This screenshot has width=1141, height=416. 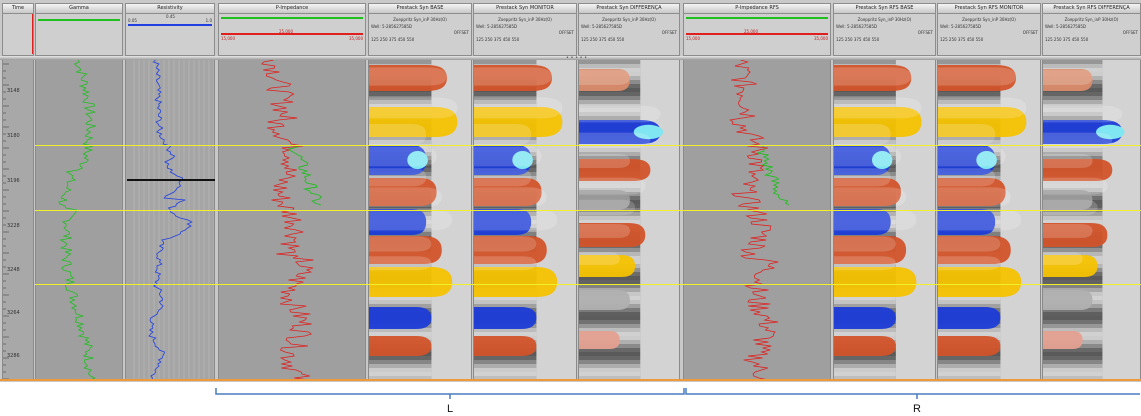 I want to click on left-group-label: L, so click(x=450, y=409).